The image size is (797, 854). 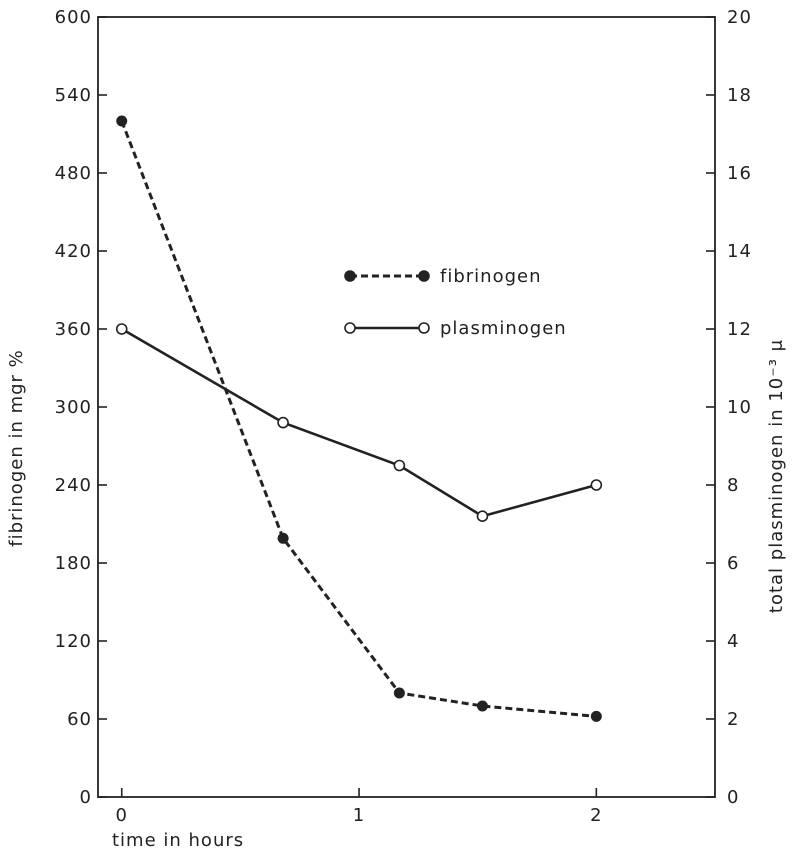 I want to click on right-y-axis: 0 2 4 6 8 10 12 14 16 18 20, so click(x=729, y=407).